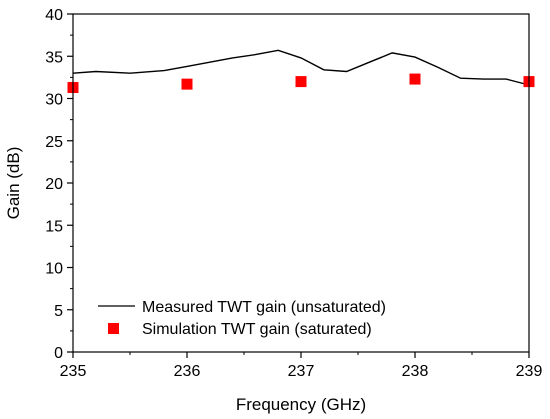 This screenshot has width=550, height=419. I want to click on y-tick-label: 35, so click(54, 57).